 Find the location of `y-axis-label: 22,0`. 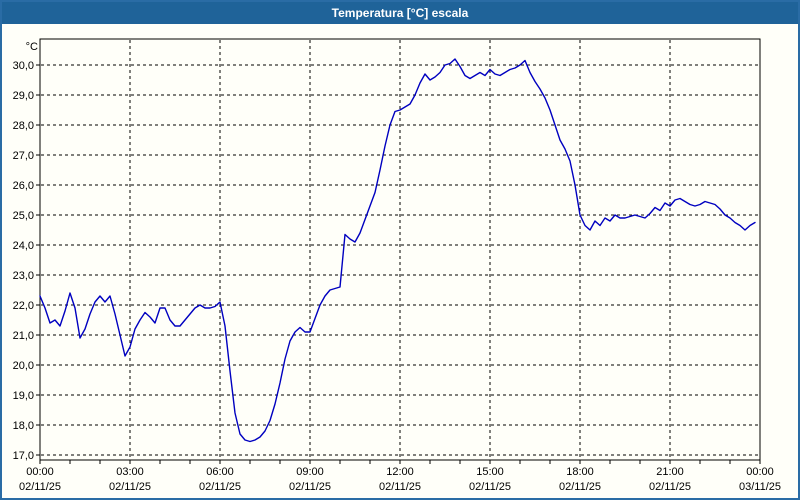

y-axis-label: 22,0 is located at coordinates (23, 306).